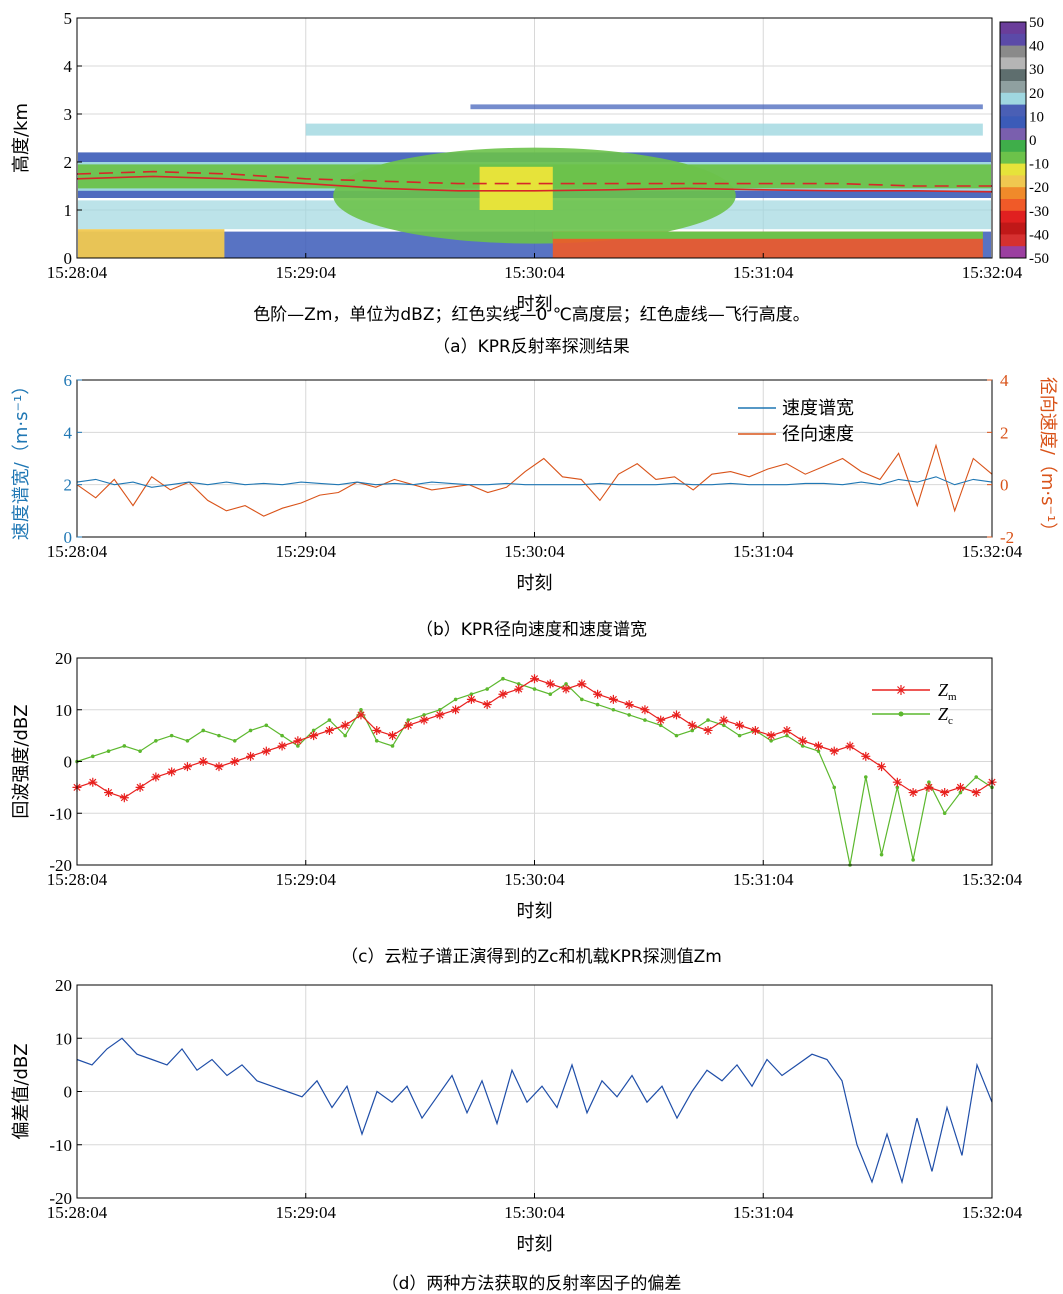 The image size is (1063, 1294). I want to click on d-y-label: 偏差值/dBZ, so click(21, 1091).